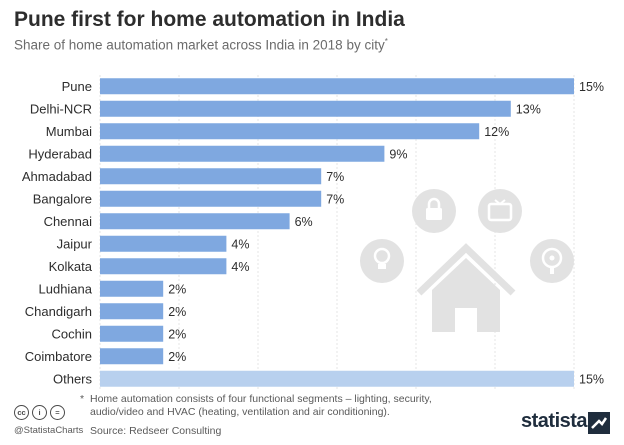 The width and height of the screenshot is (624, 445). I want to click on bar-delhi-ncr, so click(305, 108).